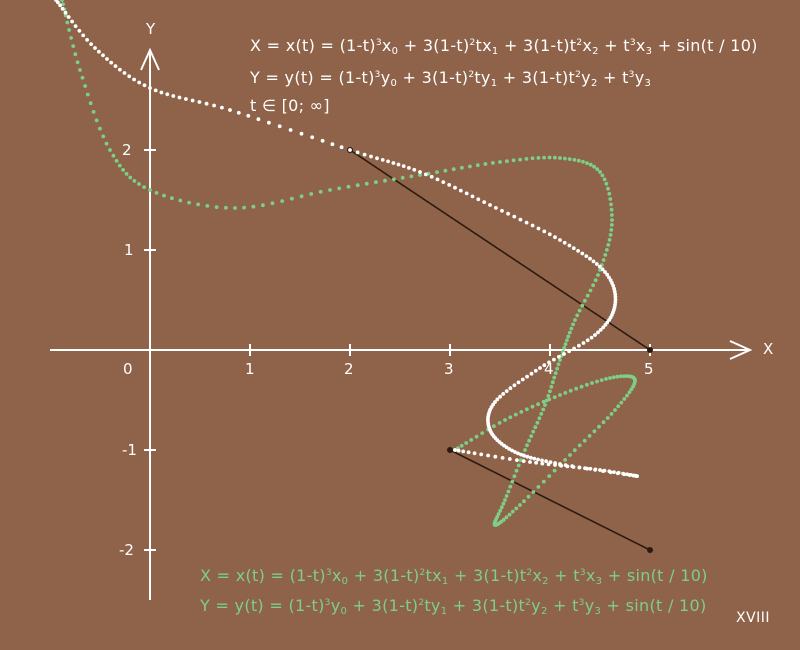 This screenshot has height=650, width=800. What do you see at coordinates (386, 45) in the screenshot?
I see `white-x-t1: x` at bounding box center [386, 45].